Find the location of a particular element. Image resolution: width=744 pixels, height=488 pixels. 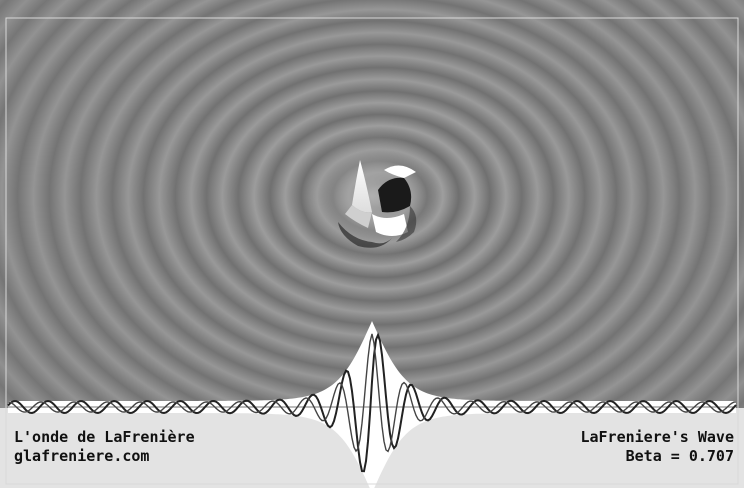

website-link: glafreniere.com is located at coordinates (82, 456).